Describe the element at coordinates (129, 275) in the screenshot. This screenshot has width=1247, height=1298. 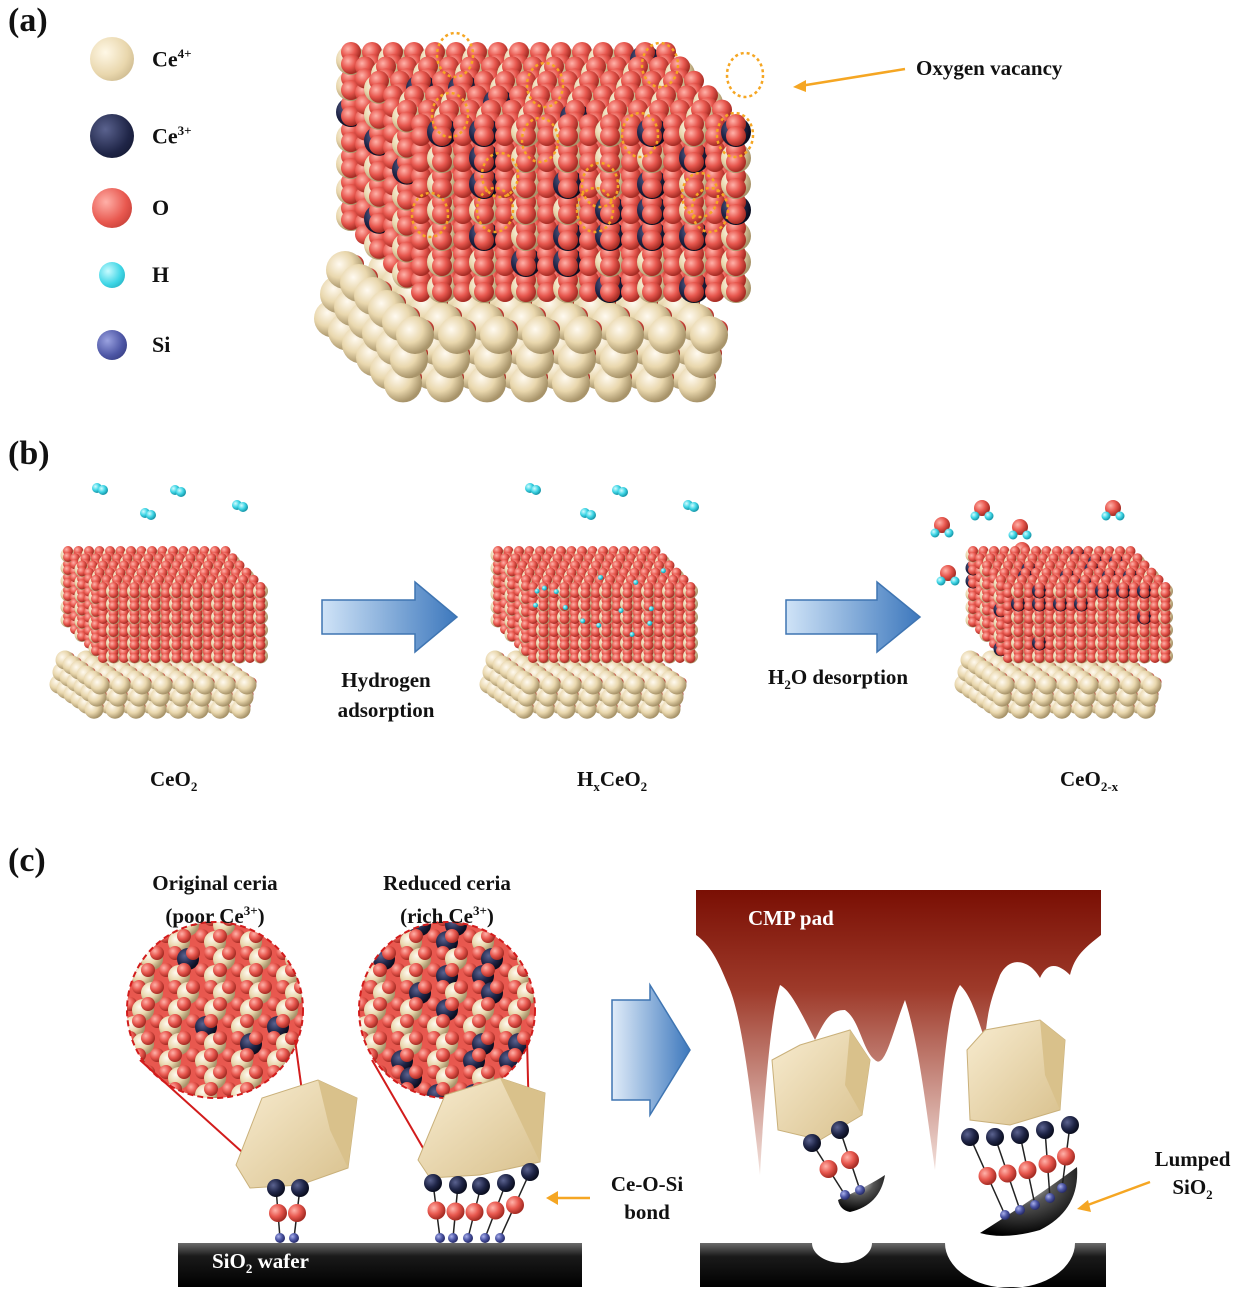
I see `legend-h: H` at that location.